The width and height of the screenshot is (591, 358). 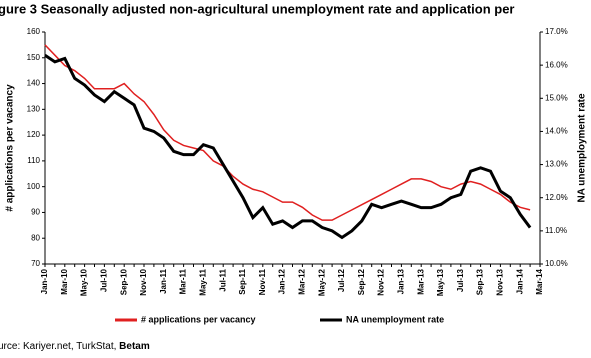 I want to click on x-tick-label: Nov-12, so click(x=381, y=281).